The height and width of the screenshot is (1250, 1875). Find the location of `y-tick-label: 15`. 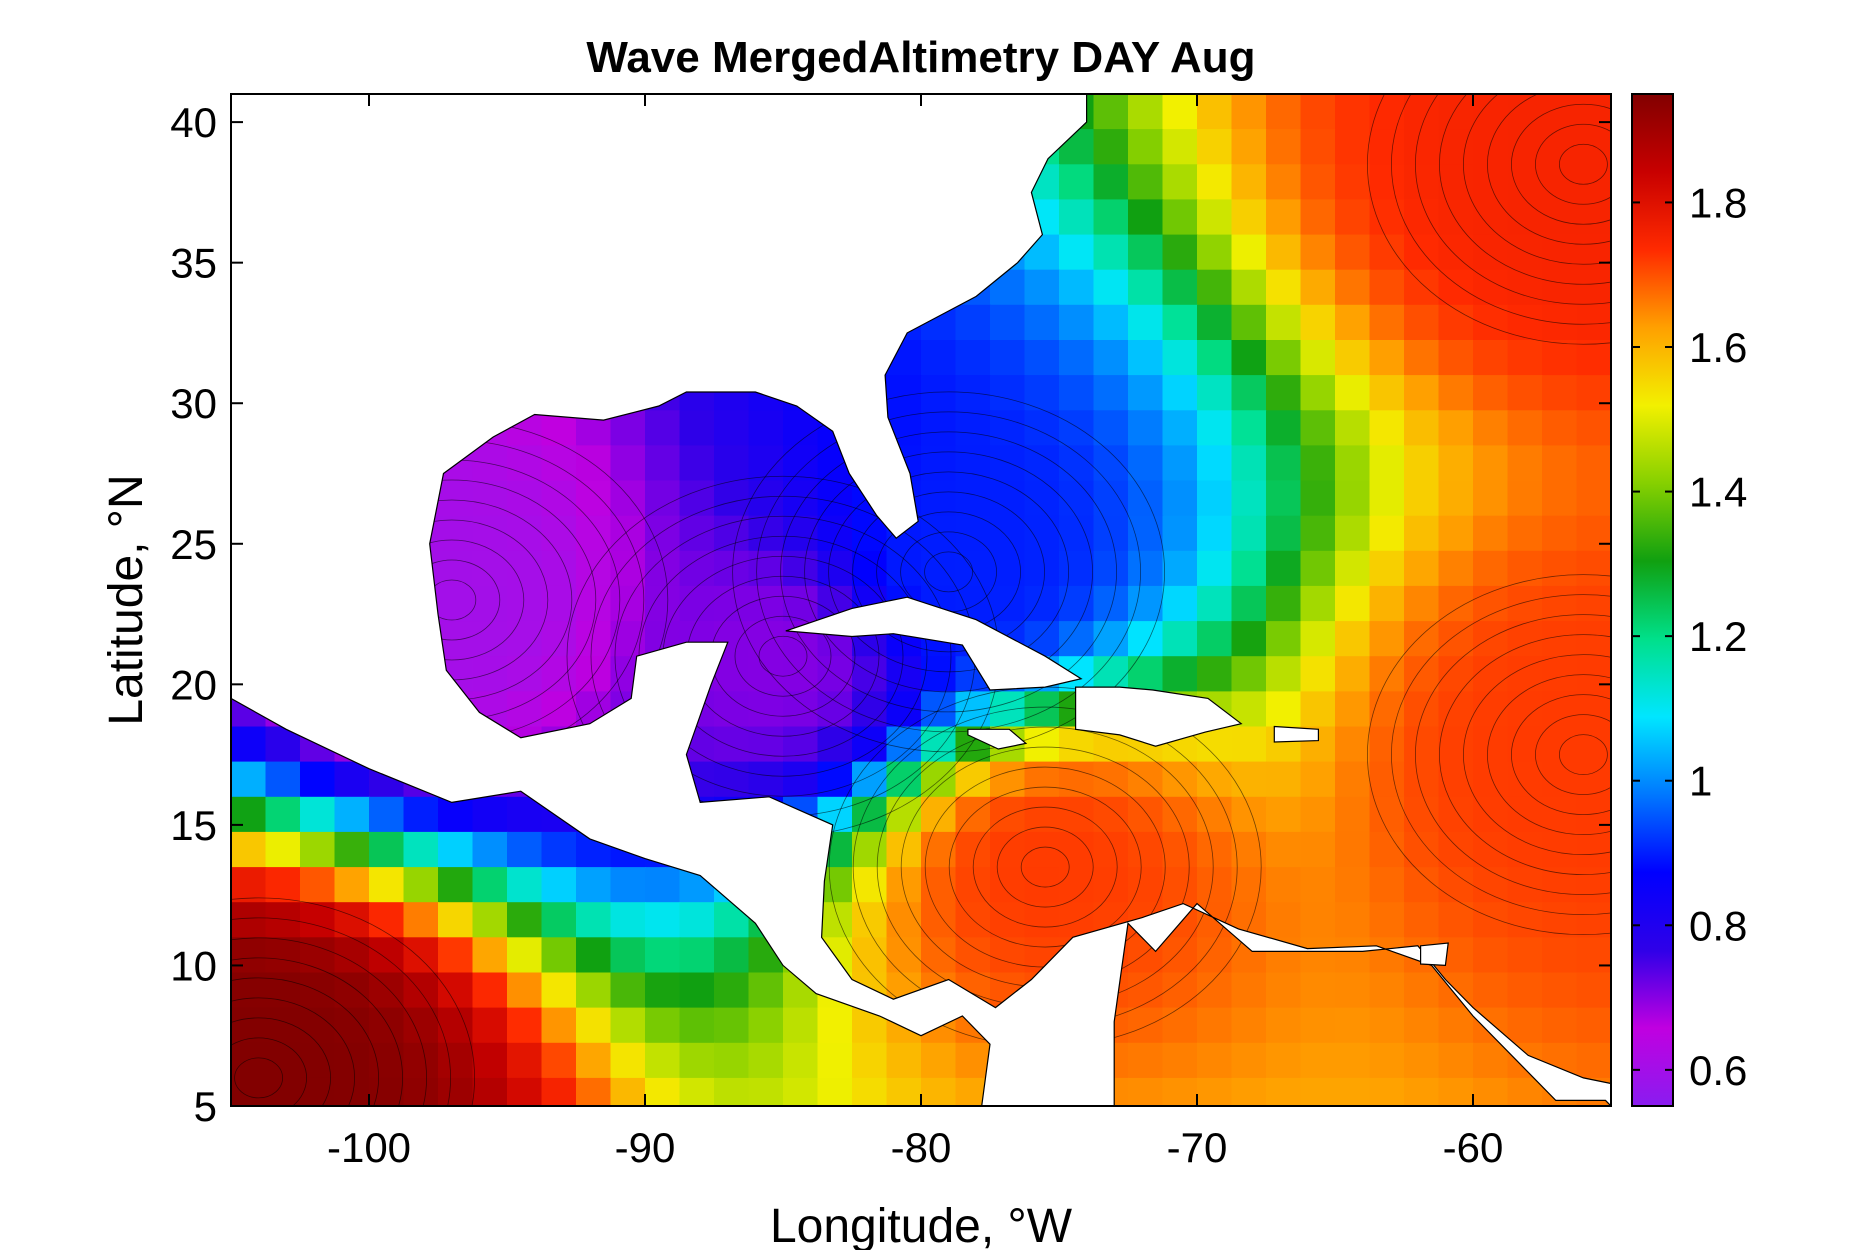

y-tick-label: 15 is located at coordinates (193, 825).